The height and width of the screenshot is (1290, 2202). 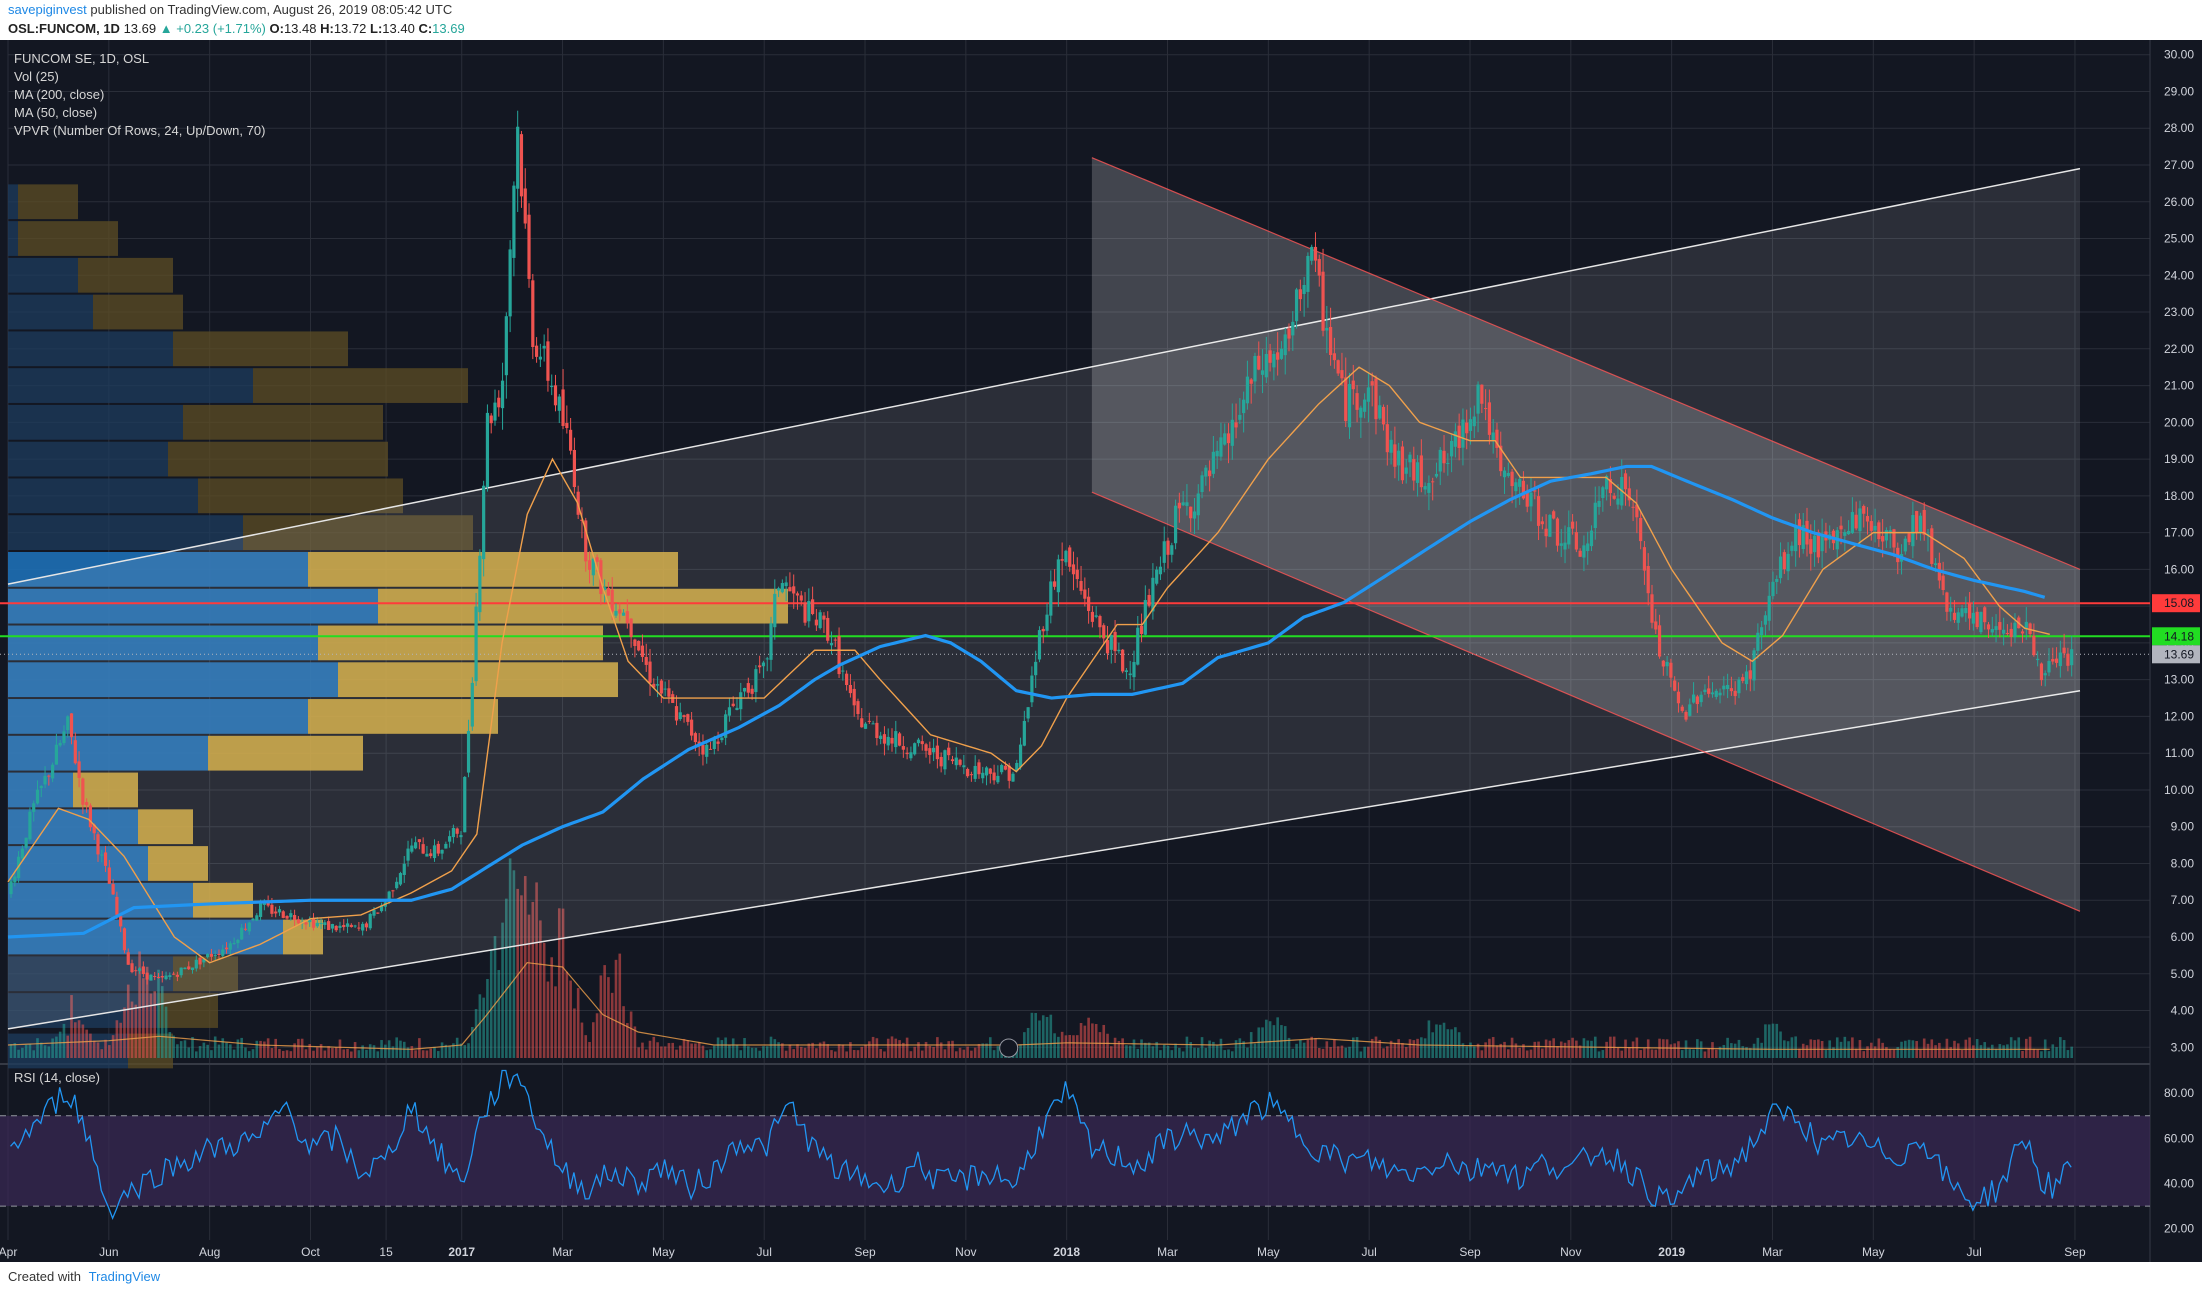 What do you see at coordinates (461, 1252) in the screenshot?
I see `time-tick-label: 2017` at bounding box center [461, 1252].